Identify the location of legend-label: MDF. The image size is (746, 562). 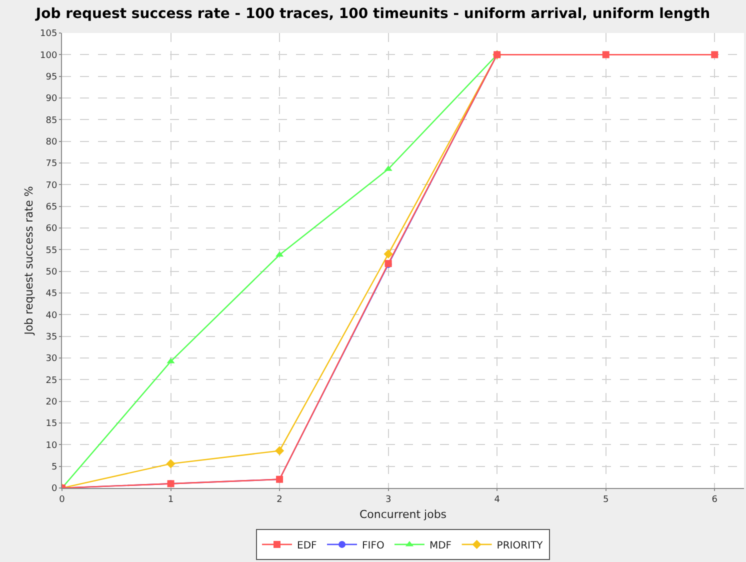
(440, 546).